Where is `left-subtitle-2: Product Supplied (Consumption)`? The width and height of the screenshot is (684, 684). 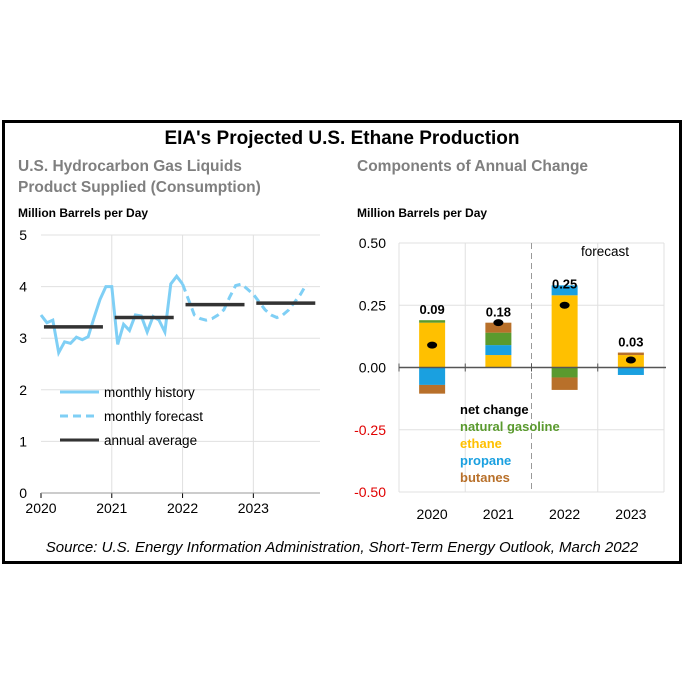 left-subtitle-2: Product Supplied (Consumption) is located at coordinates (139, 187).